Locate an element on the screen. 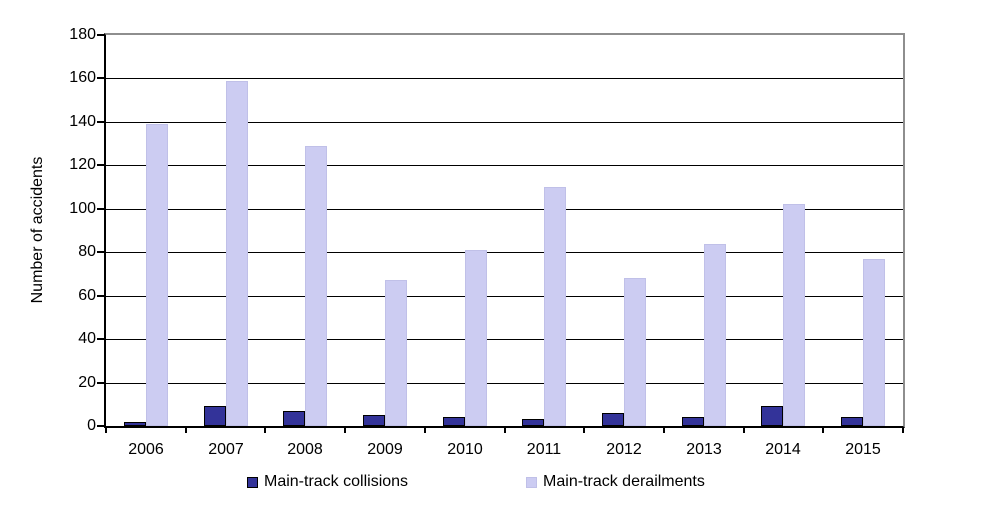 The image size is (1000, 513). y-axis-label-120: 120 is located at coordinates (82, 164).